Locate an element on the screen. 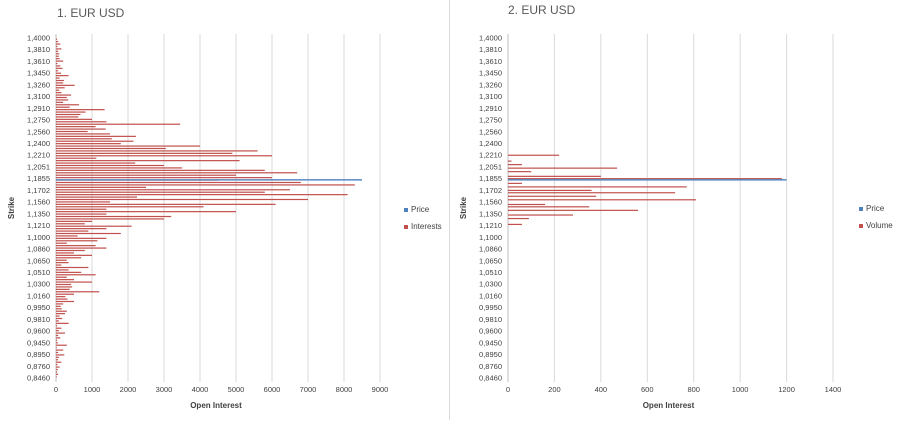  x-tick-label: 3000 is located at coordinates (164, 389).